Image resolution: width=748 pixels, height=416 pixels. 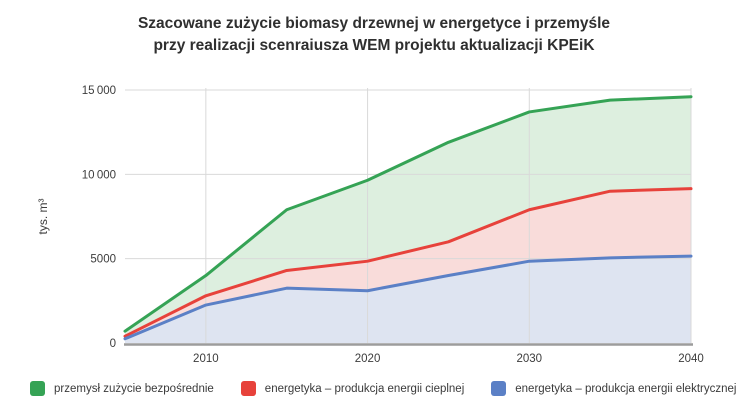 What do you see at coordinates (529, 359) in the screenshot?
I see `x-tick-label: 2030` at bounding box center [529, 359].